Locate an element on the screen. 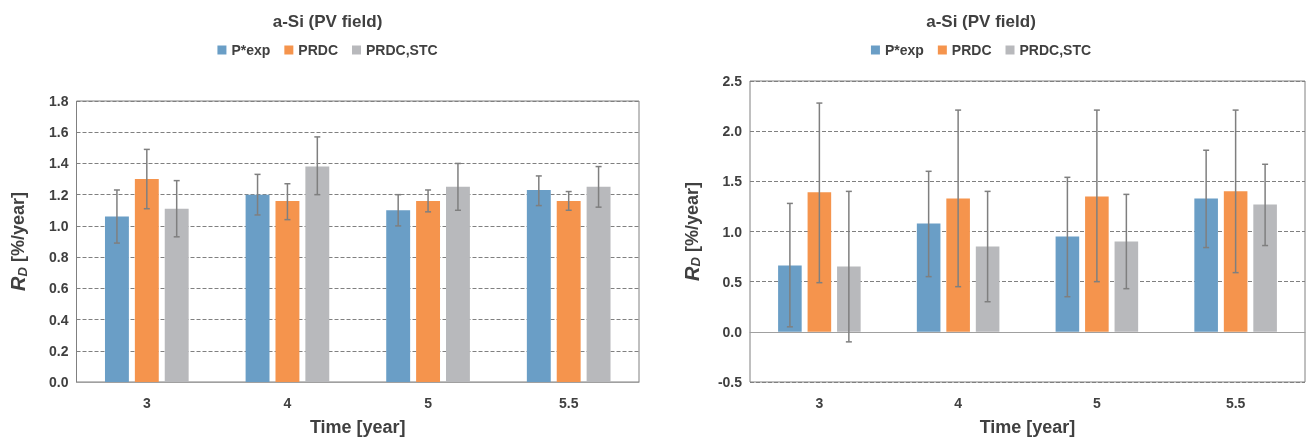 This screenshot has height=441, width=1307. y-tick-label: 1.4 is located at coordinates (59, 163).